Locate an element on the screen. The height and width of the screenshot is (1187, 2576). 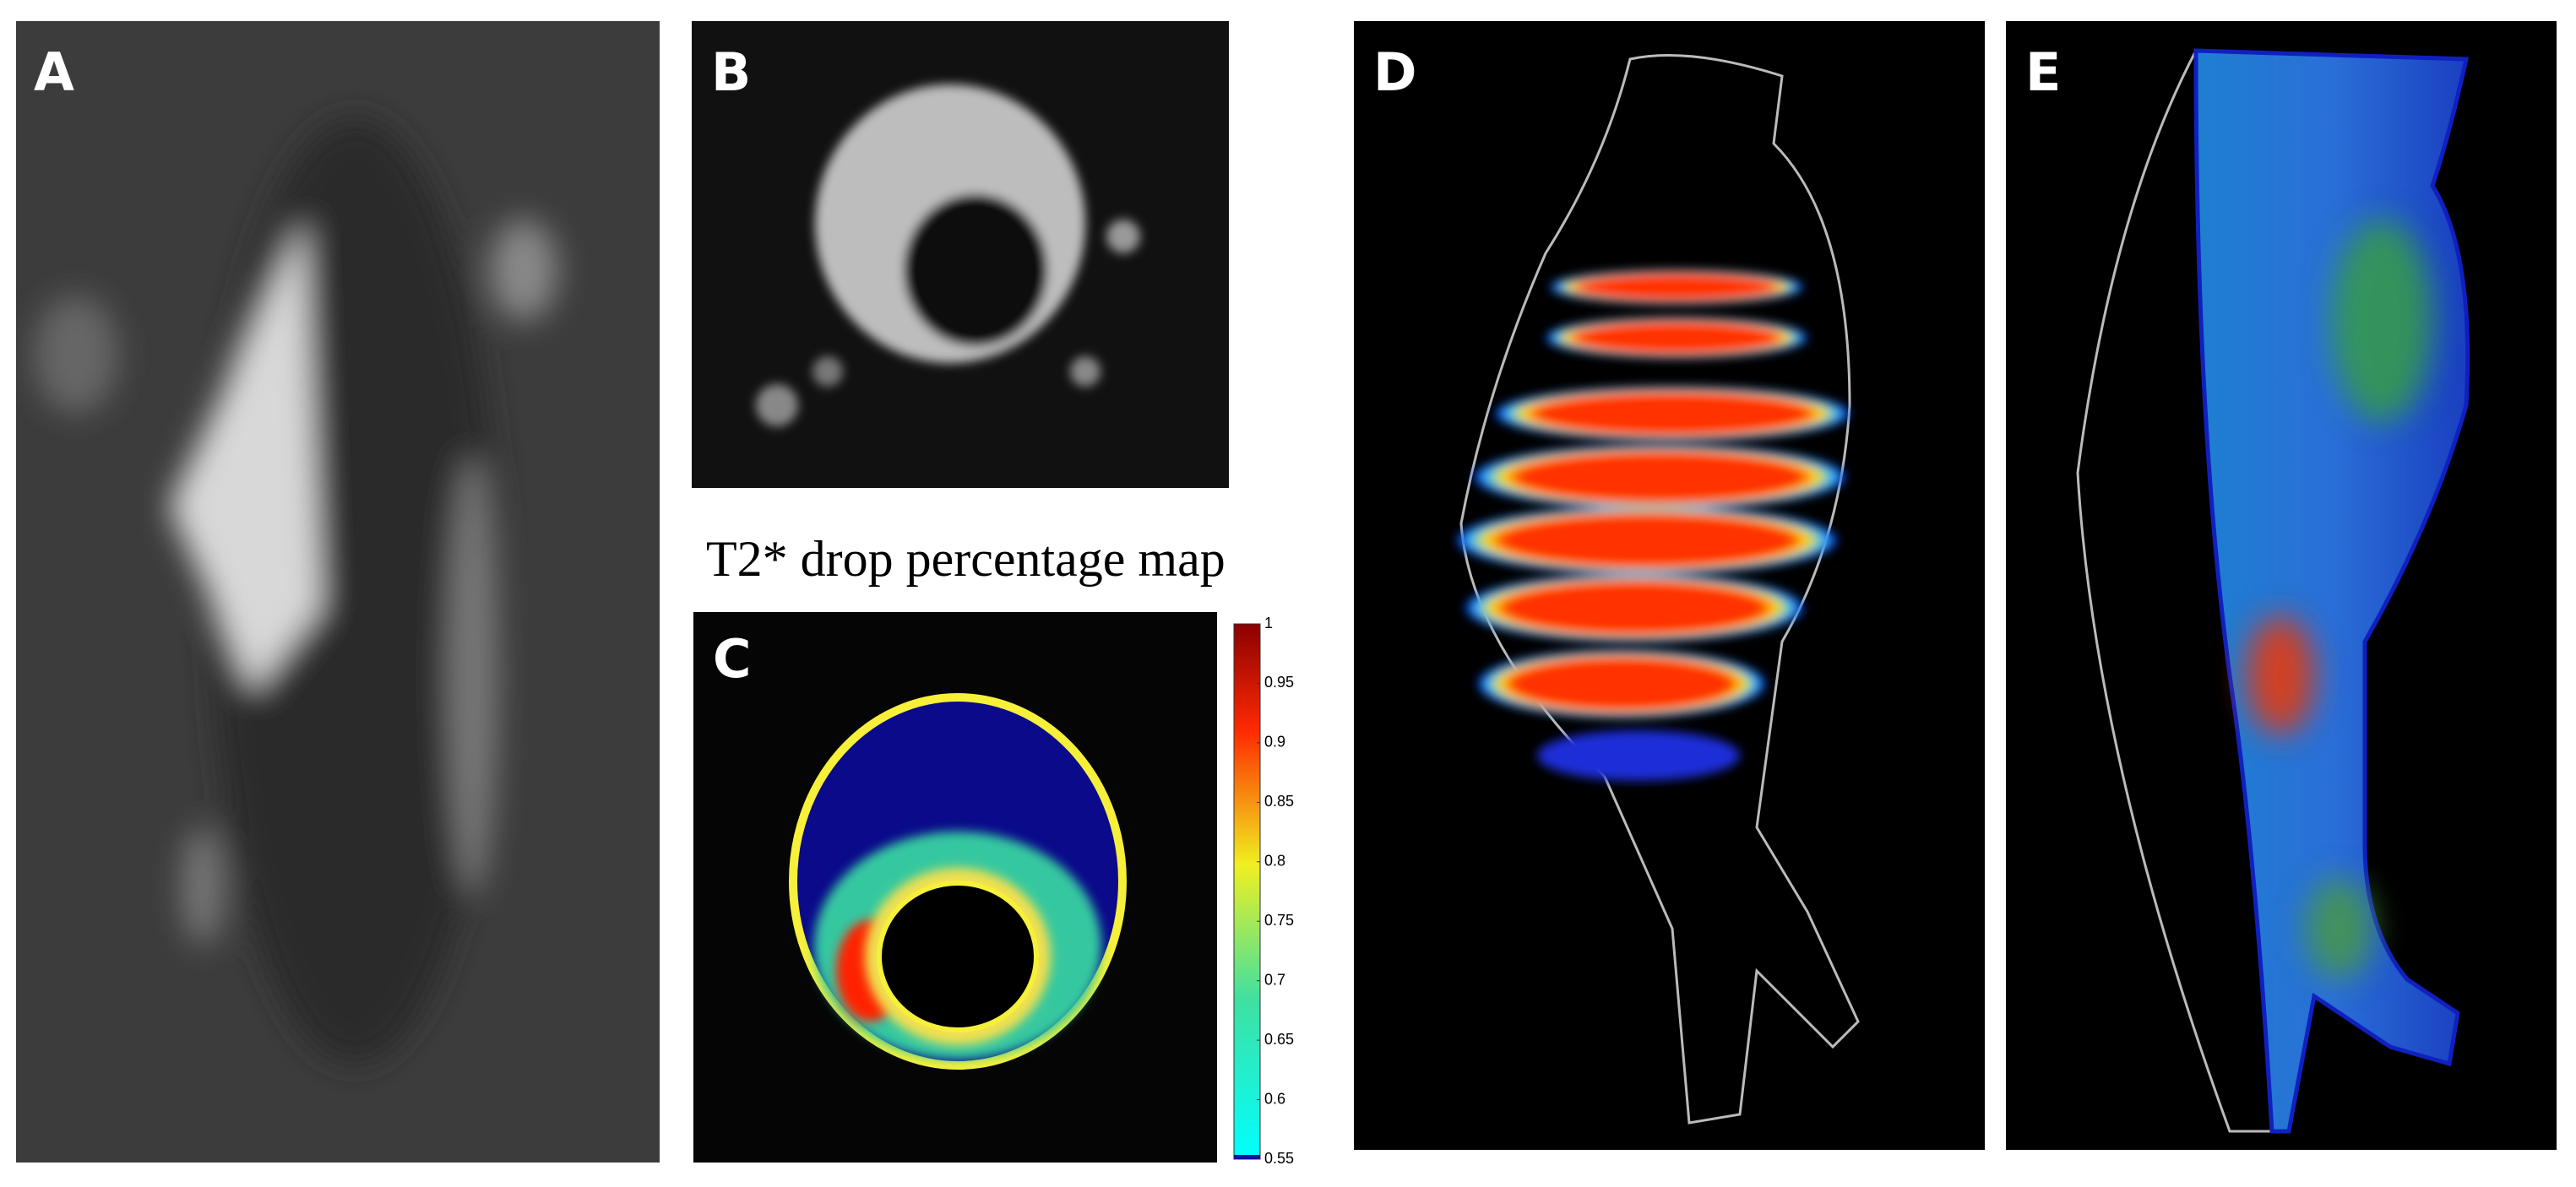
panel-label: C is located at coordinates (732, 659).